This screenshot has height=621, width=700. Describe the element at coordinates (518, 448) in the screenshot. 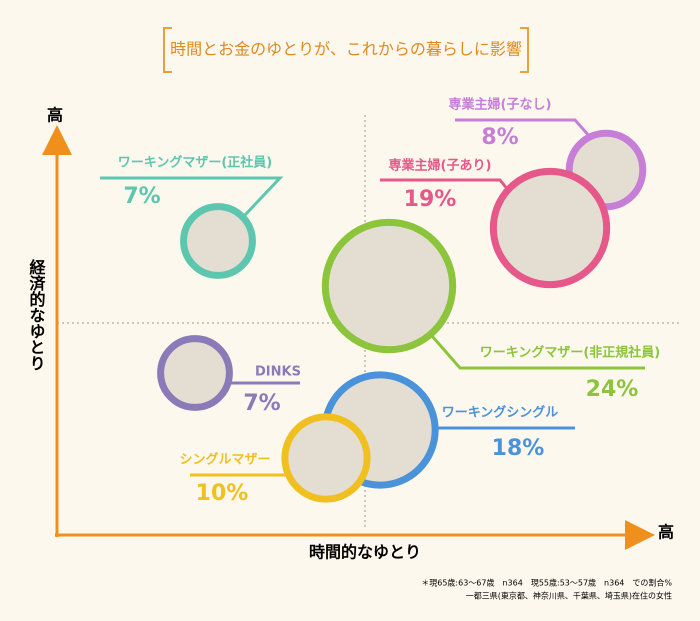

I see `value-label: 18%` at that location.